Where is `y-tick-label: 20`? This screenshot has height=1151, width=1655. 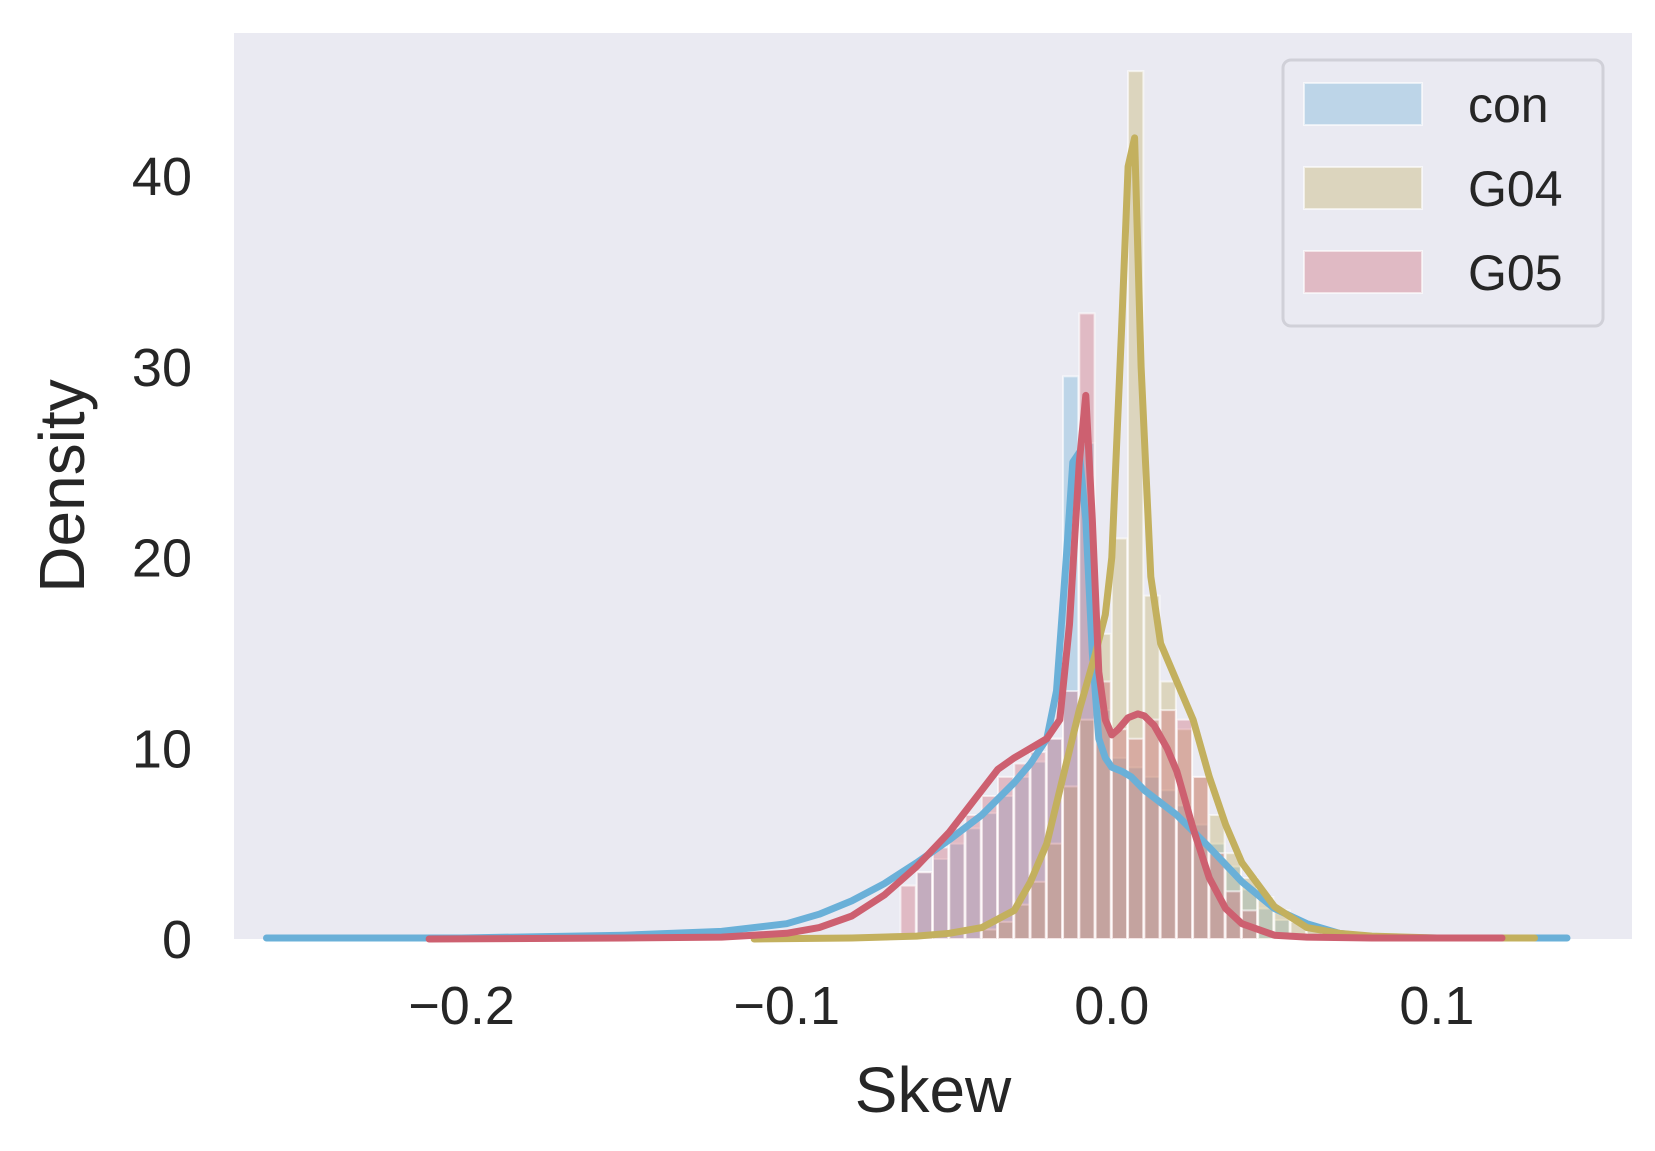 y-tick-label: 20 is located at coordinates (162, 559).